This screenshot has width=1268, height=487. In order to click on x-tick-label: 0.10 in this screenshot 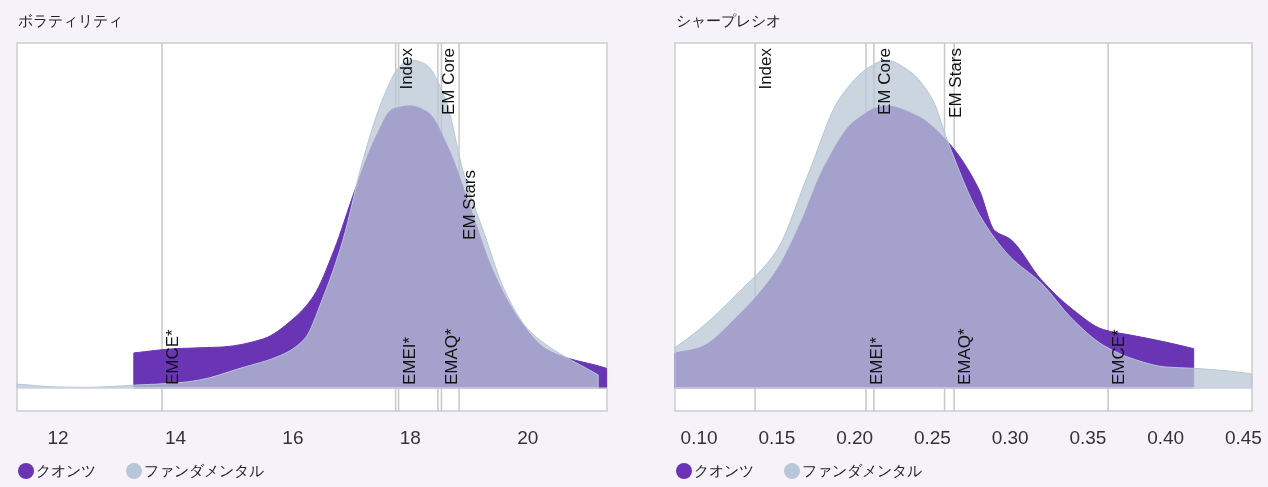, I will do `click(699, 437)`.